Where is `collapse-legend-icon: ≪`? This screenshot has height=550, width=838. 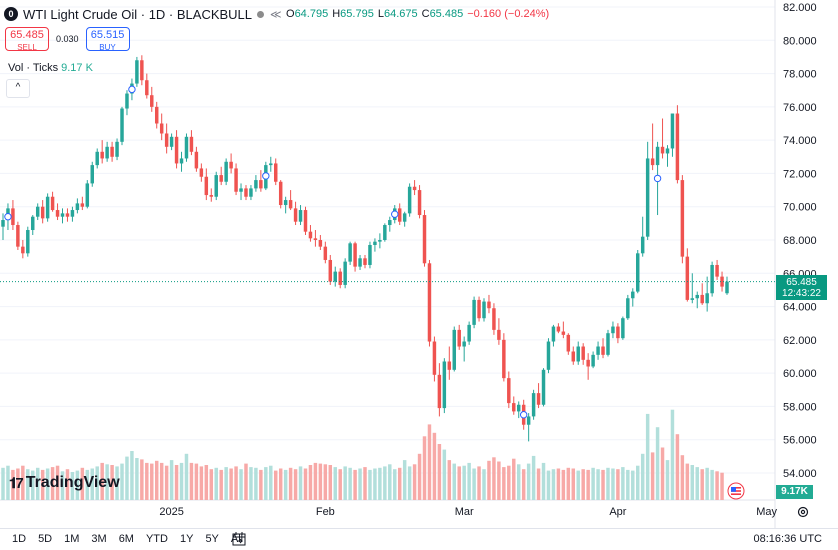
collapse-legend-icon: ≪ is located at coordinates (276, 14).